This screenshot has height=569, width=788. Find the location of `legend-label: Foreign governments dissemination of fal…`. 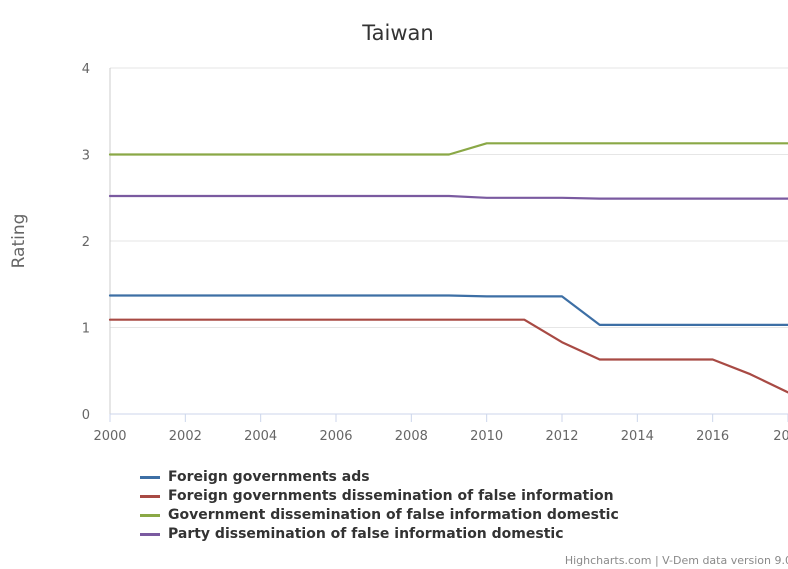

legend-label: Foreign governments dissemination of fal… is located at coordinates (391, 496).